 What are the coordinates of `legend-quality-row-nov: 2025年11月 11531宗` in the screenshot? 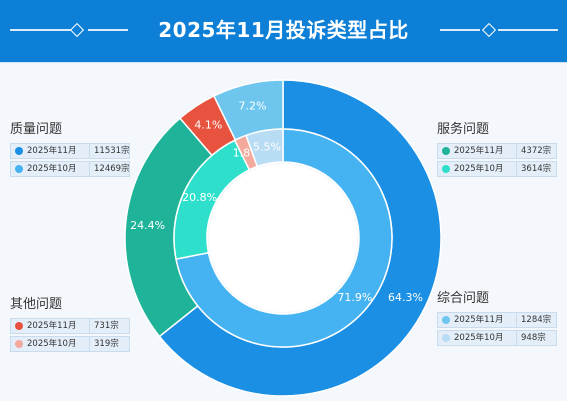 It's located at (70, 151).